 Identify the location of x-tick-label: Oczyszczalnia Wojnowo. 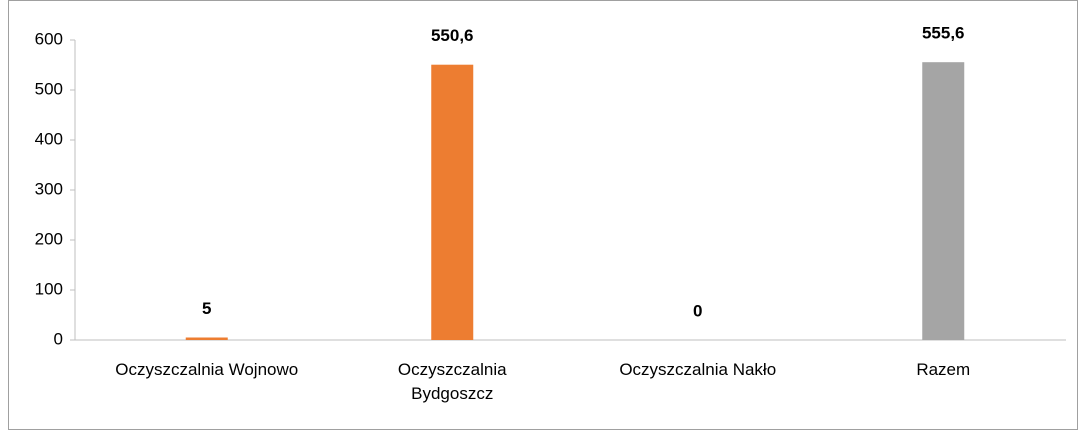
(207, 369).